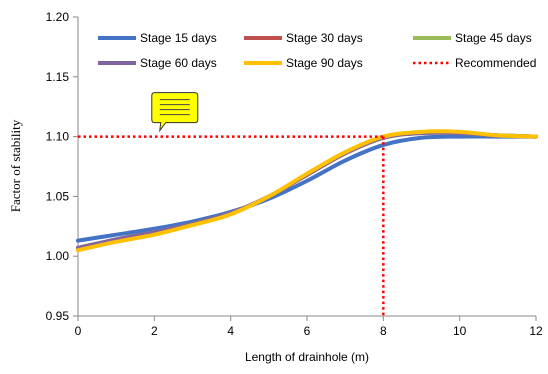  I want to click on legend-label: Stage 15 days, so click(178, 38).